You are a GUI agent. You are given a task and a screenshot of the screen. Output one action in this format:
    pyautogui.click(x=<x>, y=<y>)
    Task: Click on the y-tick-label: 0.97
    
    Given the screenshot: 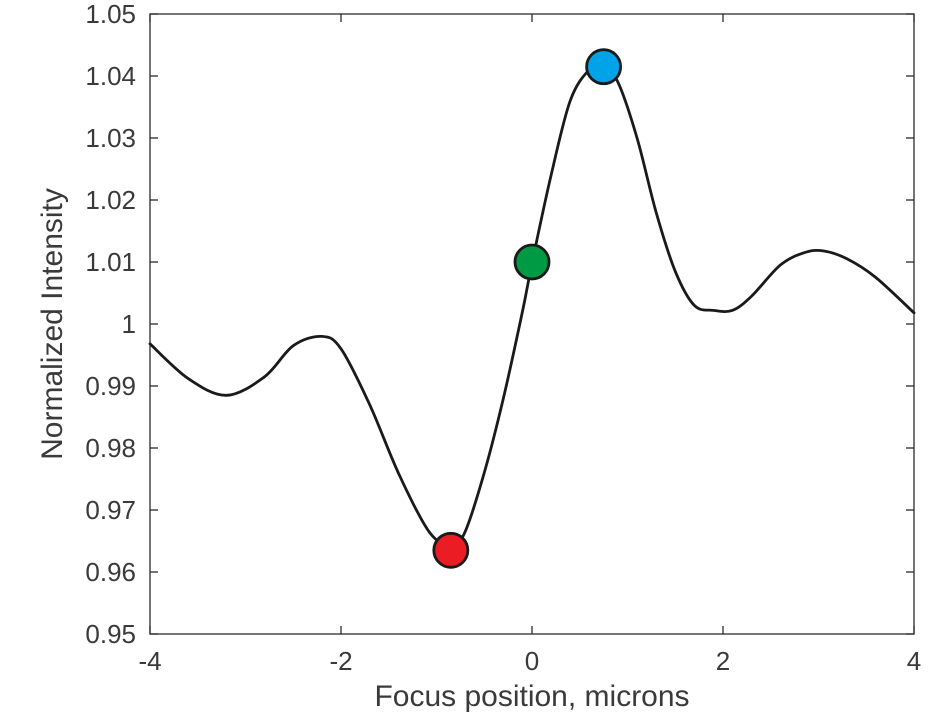 What is the action you would take?
    pyautogui.click(x=110, y=510)
    